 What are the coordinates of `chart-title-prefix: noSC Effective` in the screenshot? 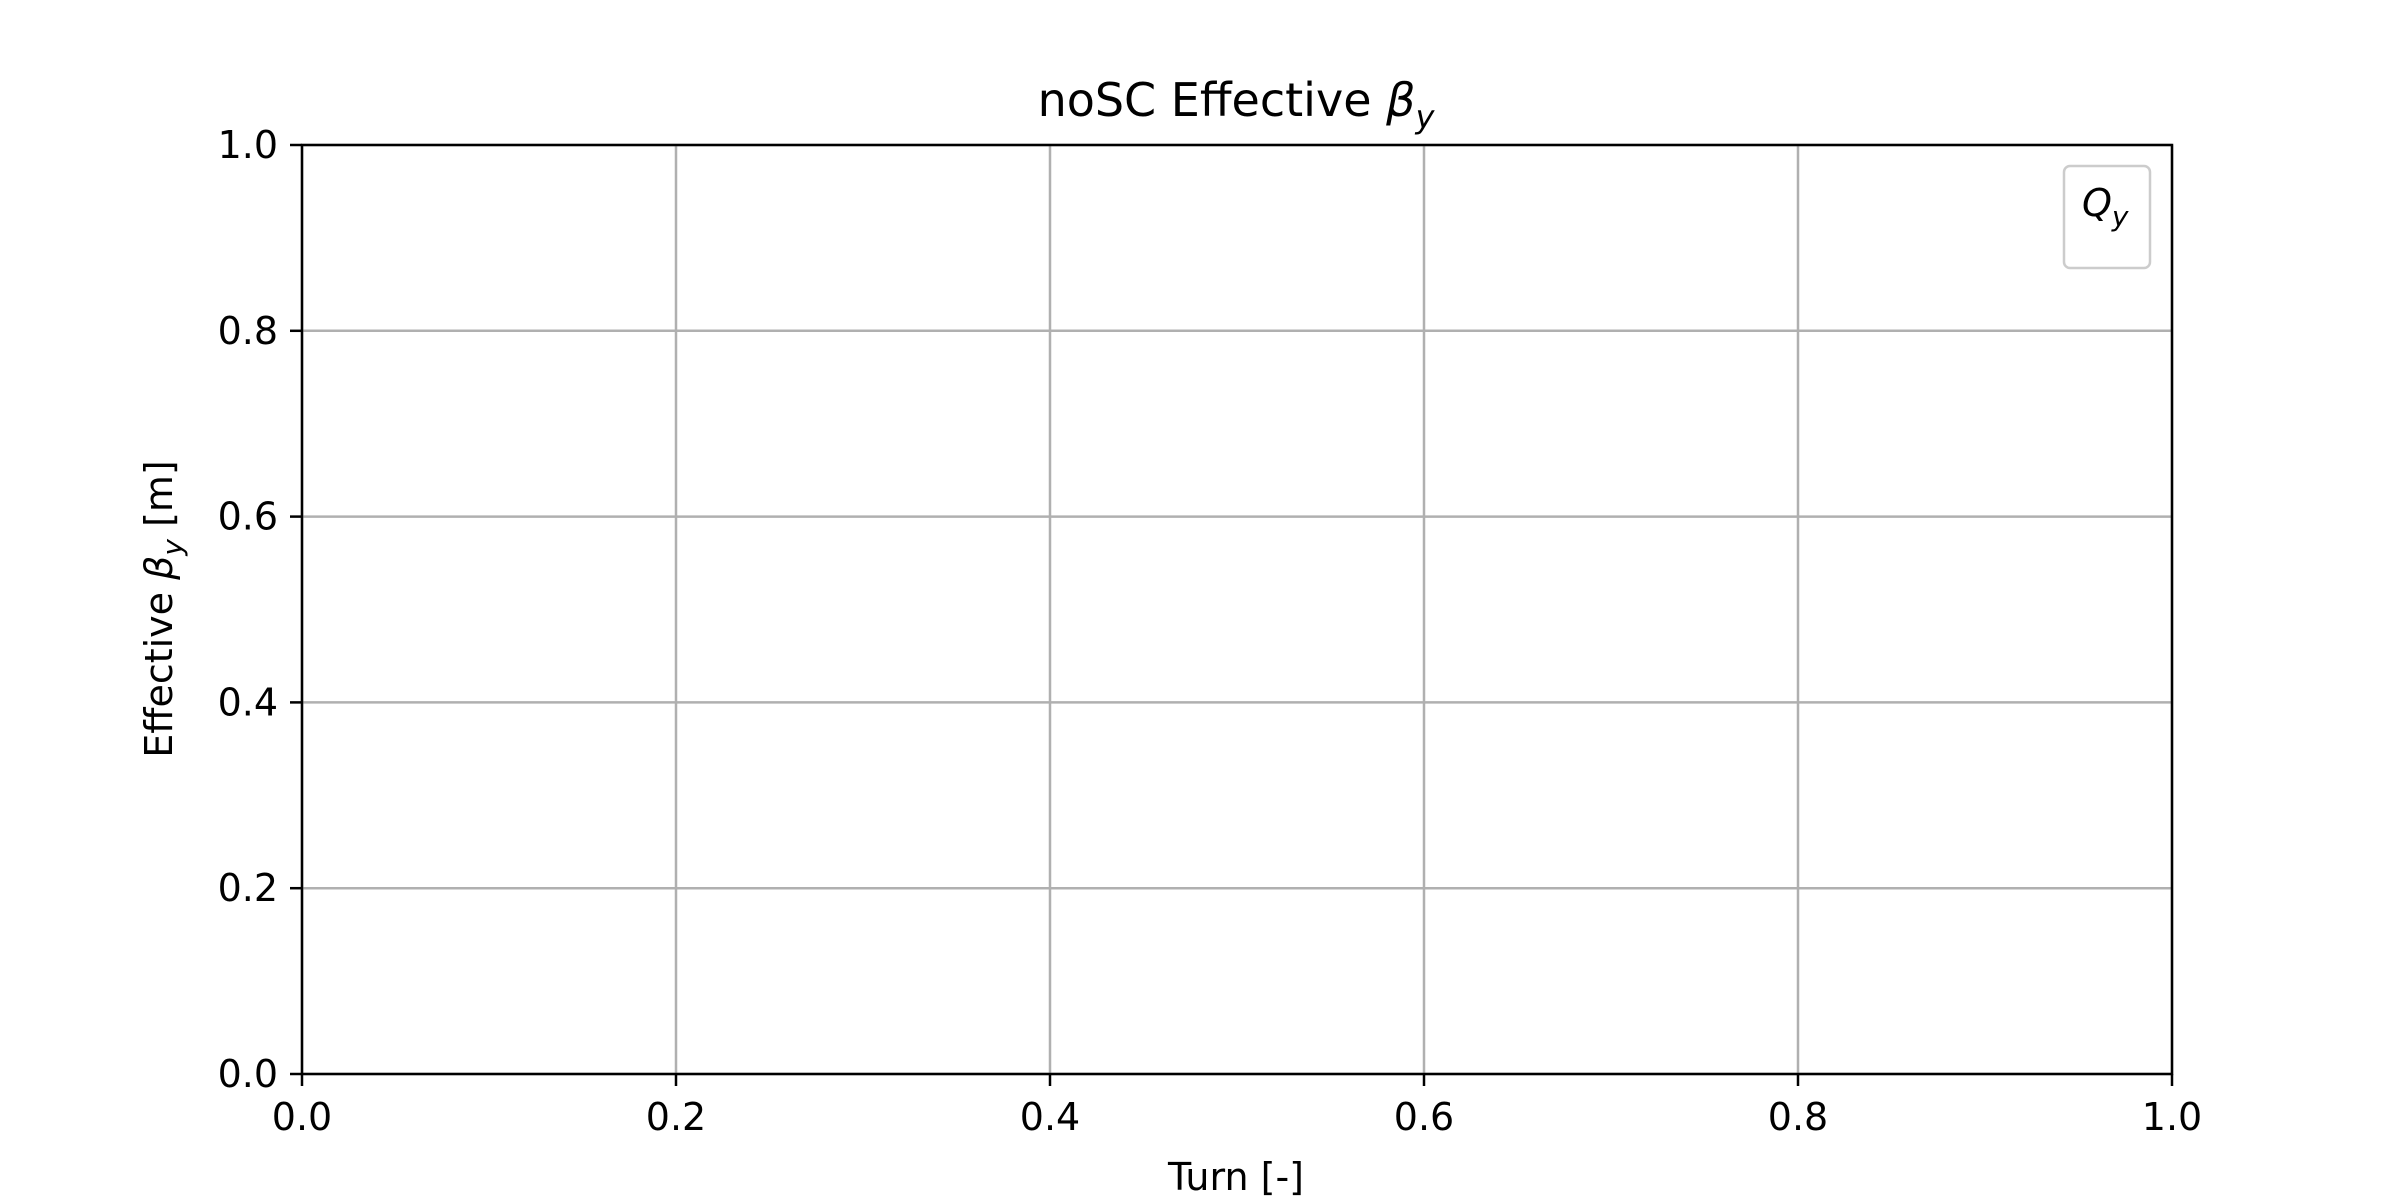 It's located at (1212, 100).